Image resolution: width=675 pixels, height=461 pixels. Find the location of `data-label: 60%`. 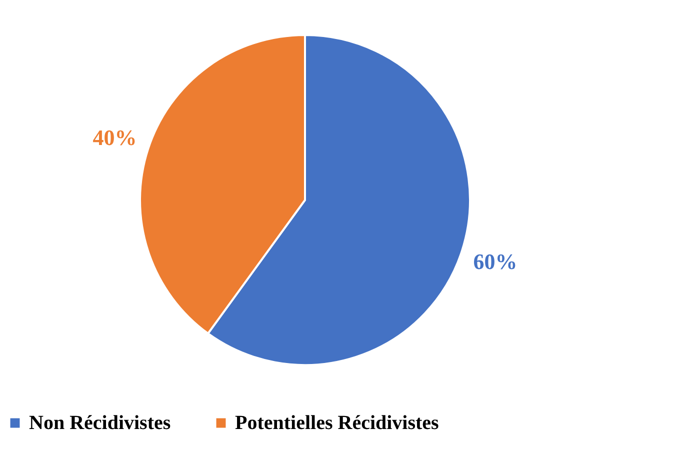

data-label: 60% is located at coordinates (495, 261).